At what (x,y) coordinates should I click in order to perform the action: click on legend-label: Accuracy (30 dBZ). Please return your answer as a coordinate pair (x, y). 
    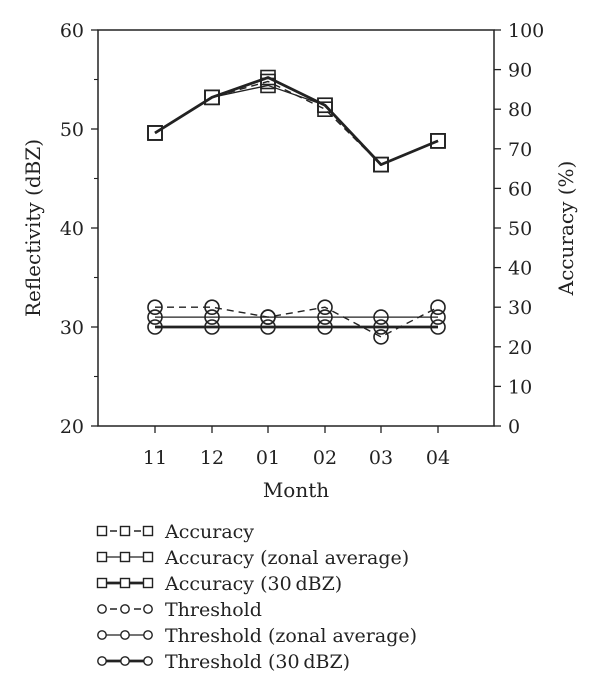
    Looking at the image, I should click on (253, 584).